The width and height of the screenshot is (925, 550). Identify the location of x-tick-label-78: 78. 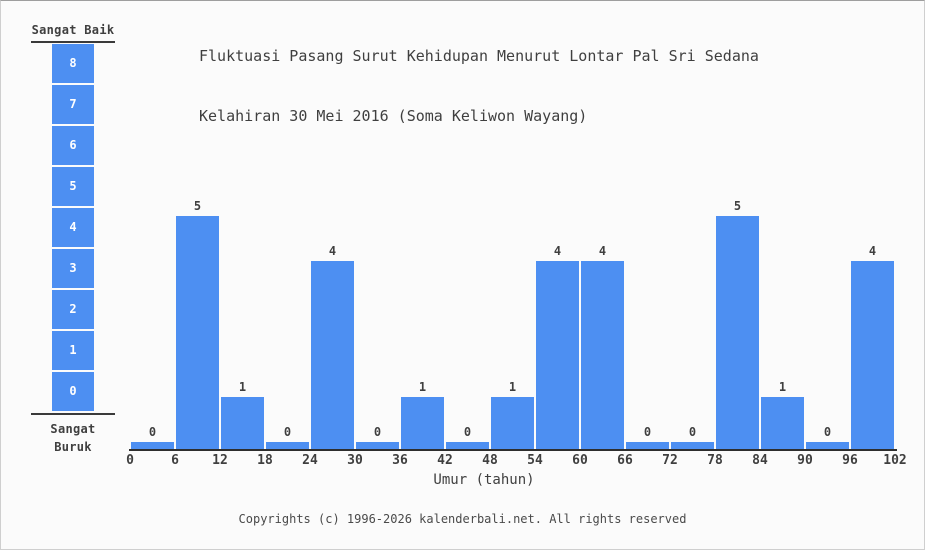
(715, 460).